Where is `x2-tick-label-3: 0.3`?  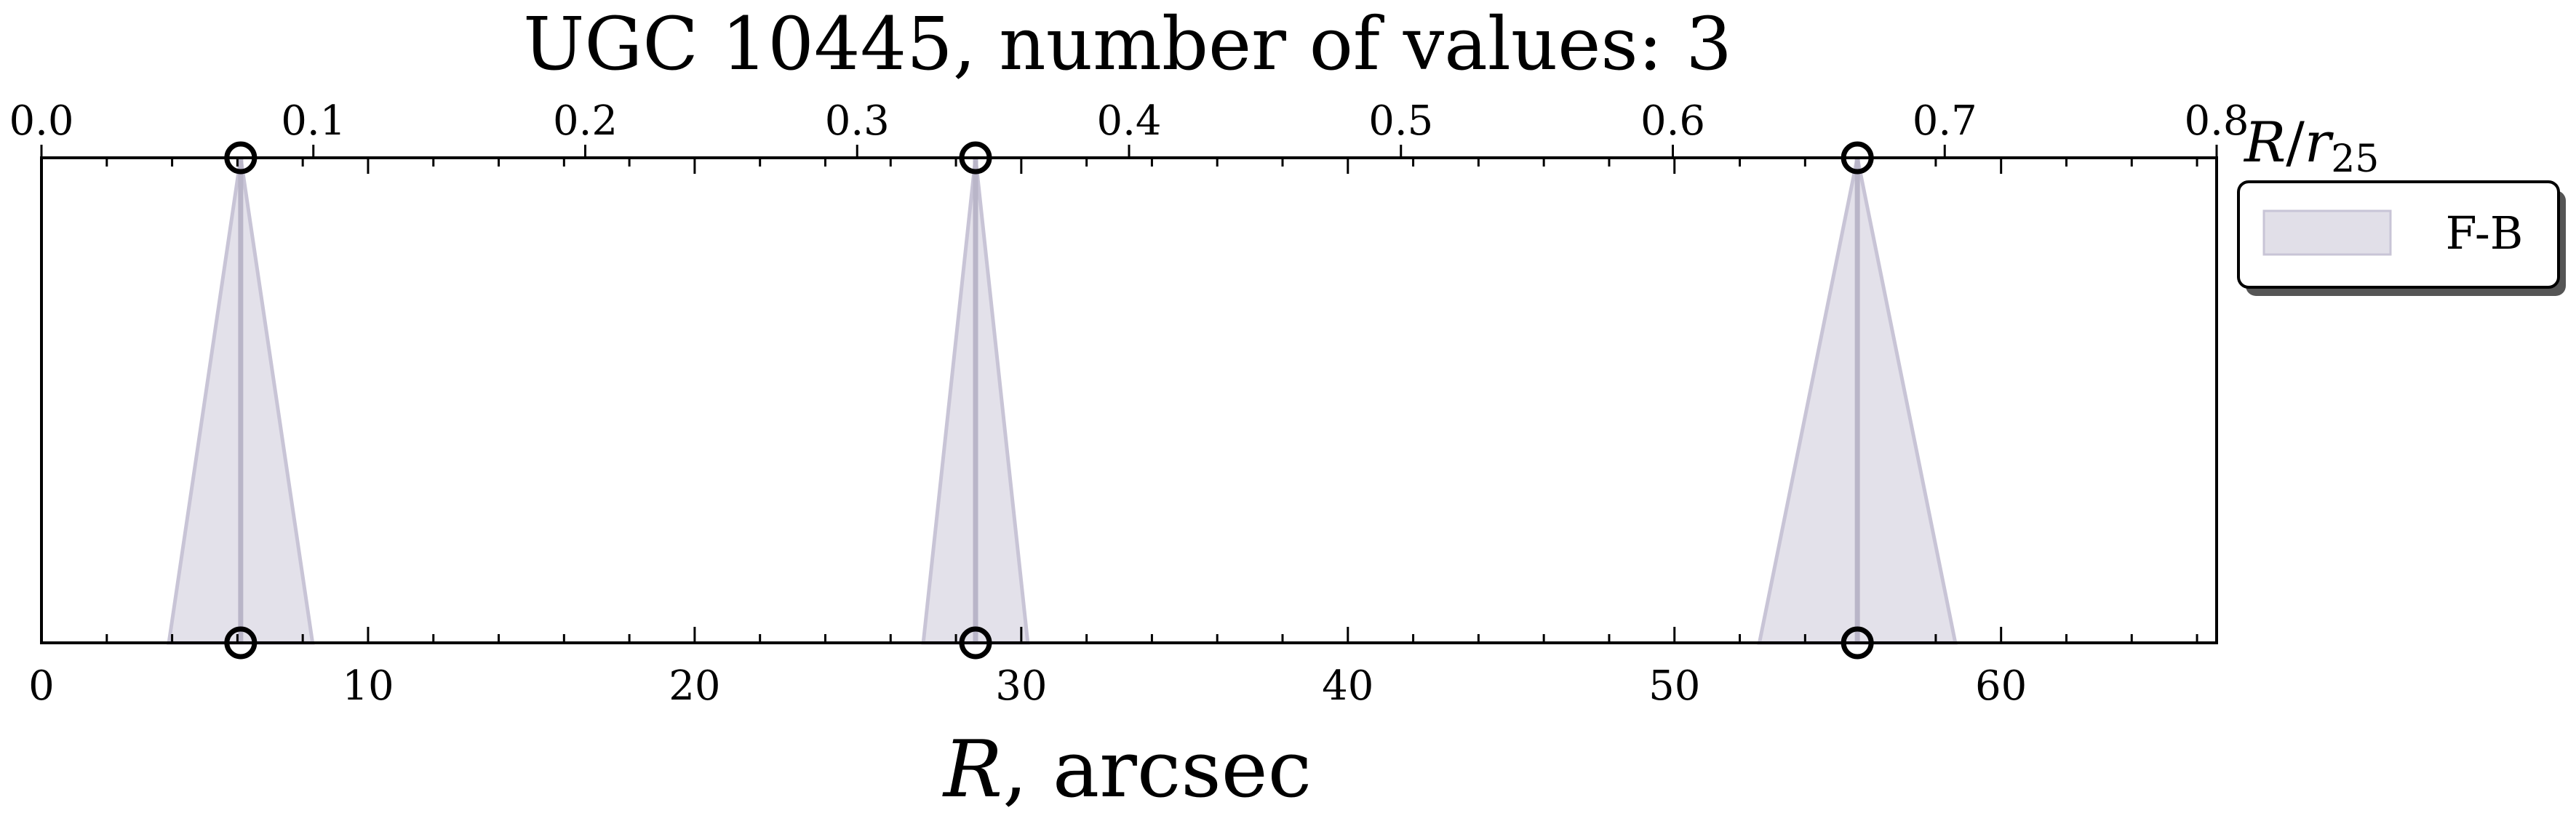
x2-tick-label-3: 0.3 is located at coordinates (857, 121).